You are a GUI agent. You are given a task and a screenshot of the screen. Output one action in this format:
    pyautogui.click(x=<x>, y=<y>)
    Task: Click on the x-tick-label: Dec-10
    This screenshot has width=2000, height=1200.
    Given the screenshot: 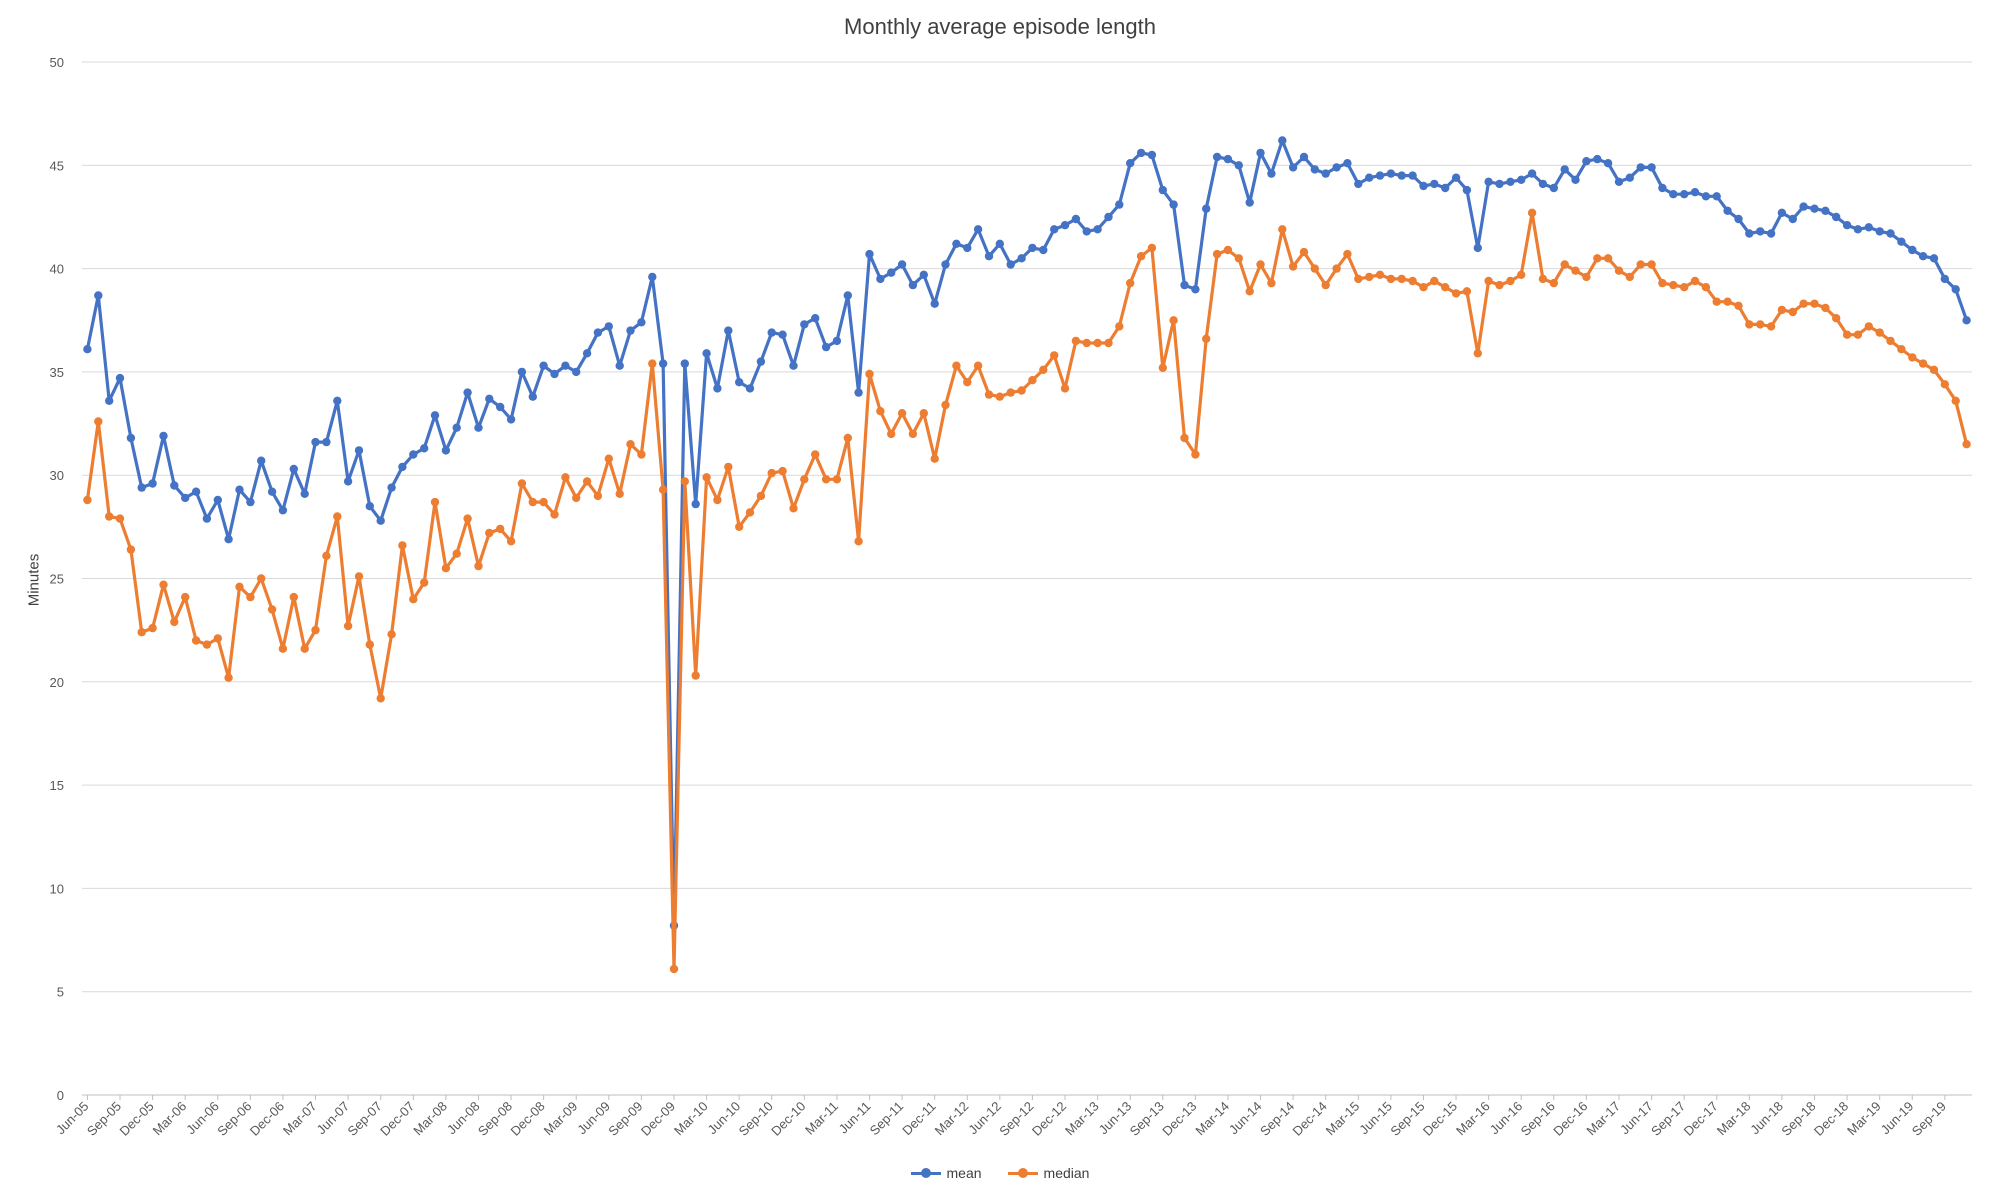 What is the action you would take?
    pyautogui.click(x=788, y=1119)
    